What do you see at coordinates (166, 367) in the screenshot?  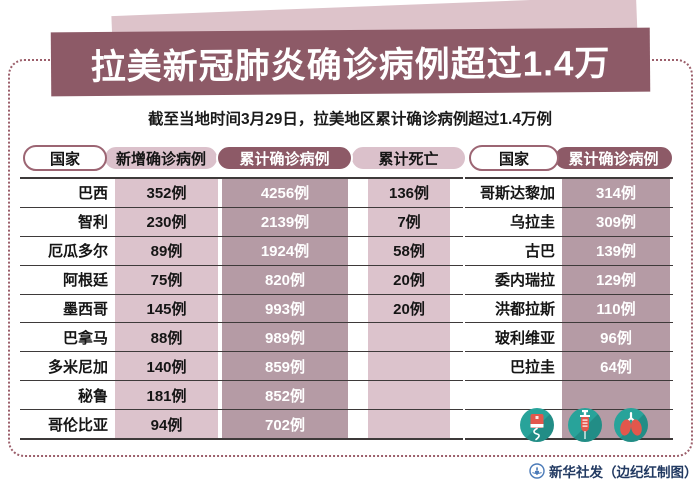 I see `new-cases-cell: 140例` at bounding box center [166, 367].